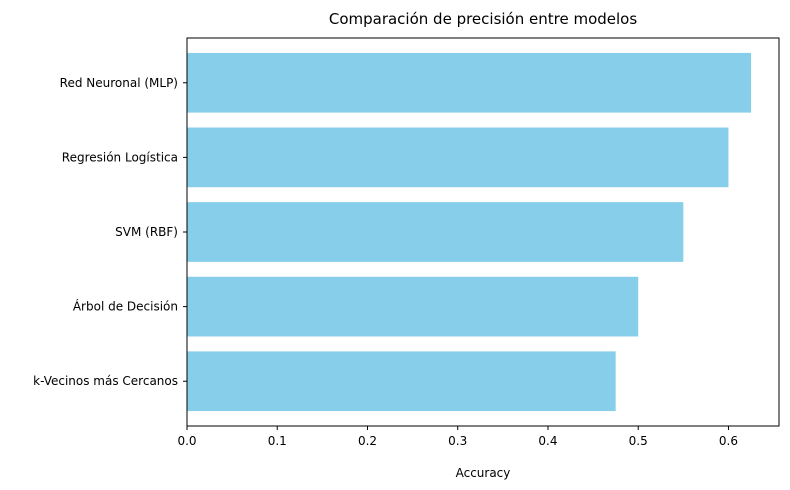 This screenshot has width=790, height=490. What do you see at coordinates (105, 381) in the screenshot?
I see `y-tick-label-4: k-Vecinos más Cercanos` at bounding box center [105, 381].